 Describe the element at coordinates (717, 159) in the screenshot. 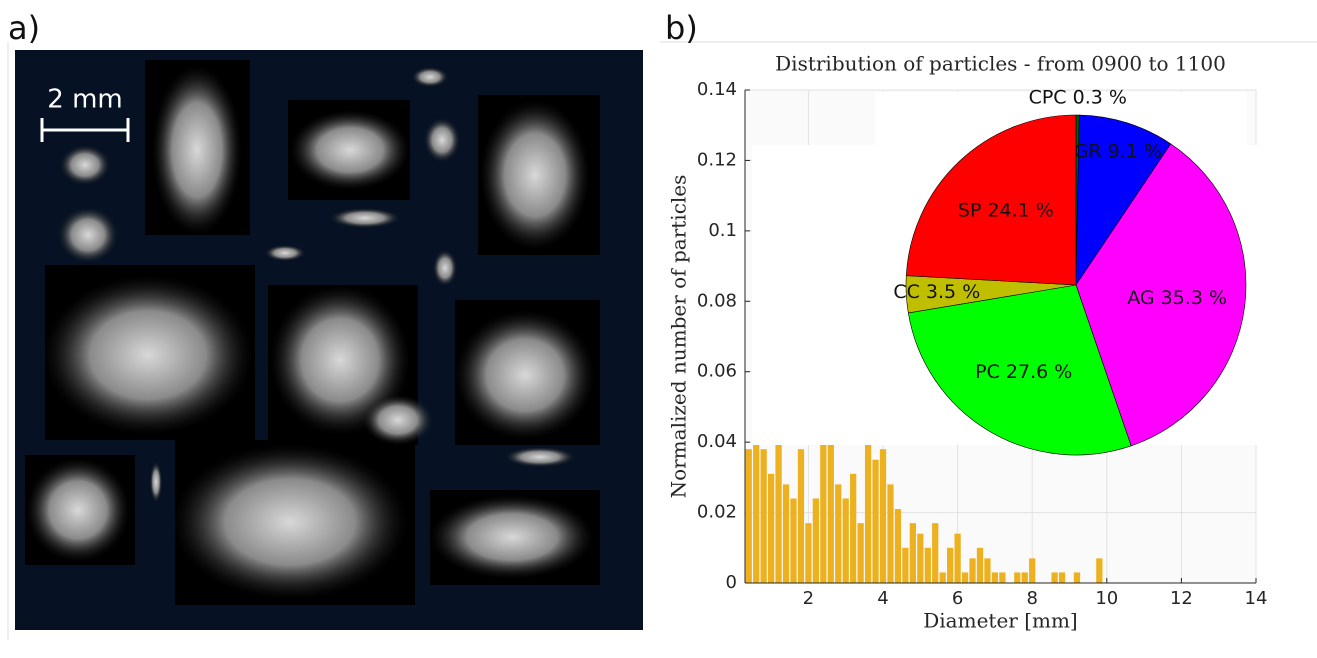

I see `y-tick-label: 0.12` at that location.